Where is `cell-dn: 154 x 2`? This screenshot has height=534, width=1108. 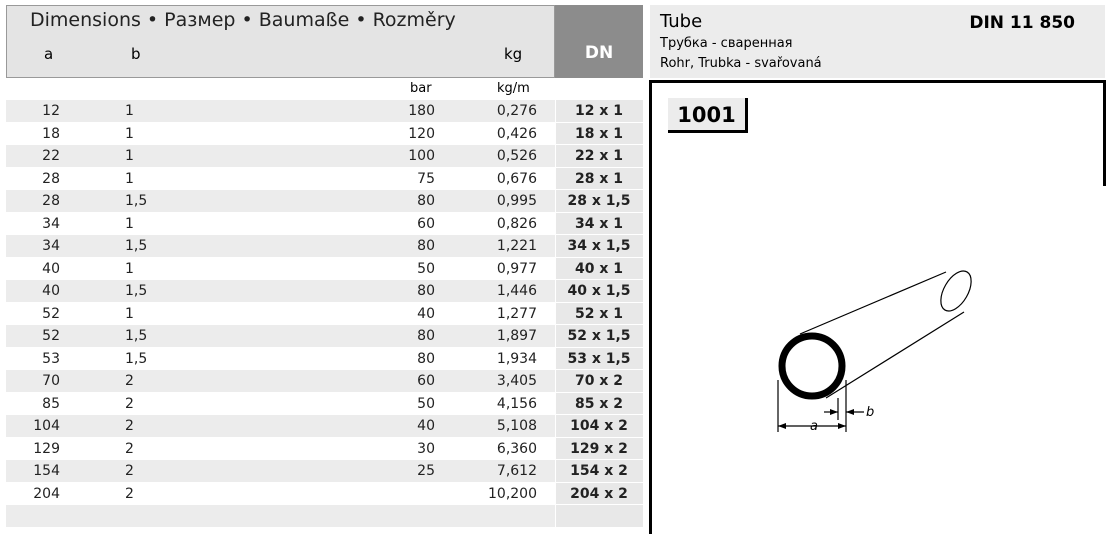 cell-dn: 154 x 2 is located at coordinates (599, 471).